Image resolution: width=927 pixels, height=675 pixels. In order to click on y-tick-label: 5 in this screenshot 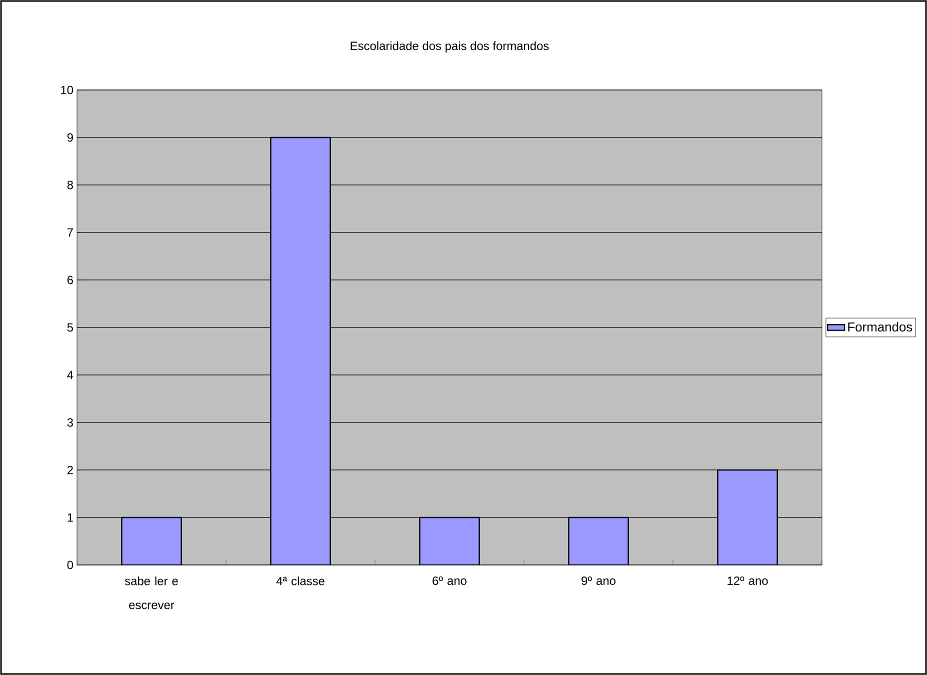, I will do `click(70, 327)`.